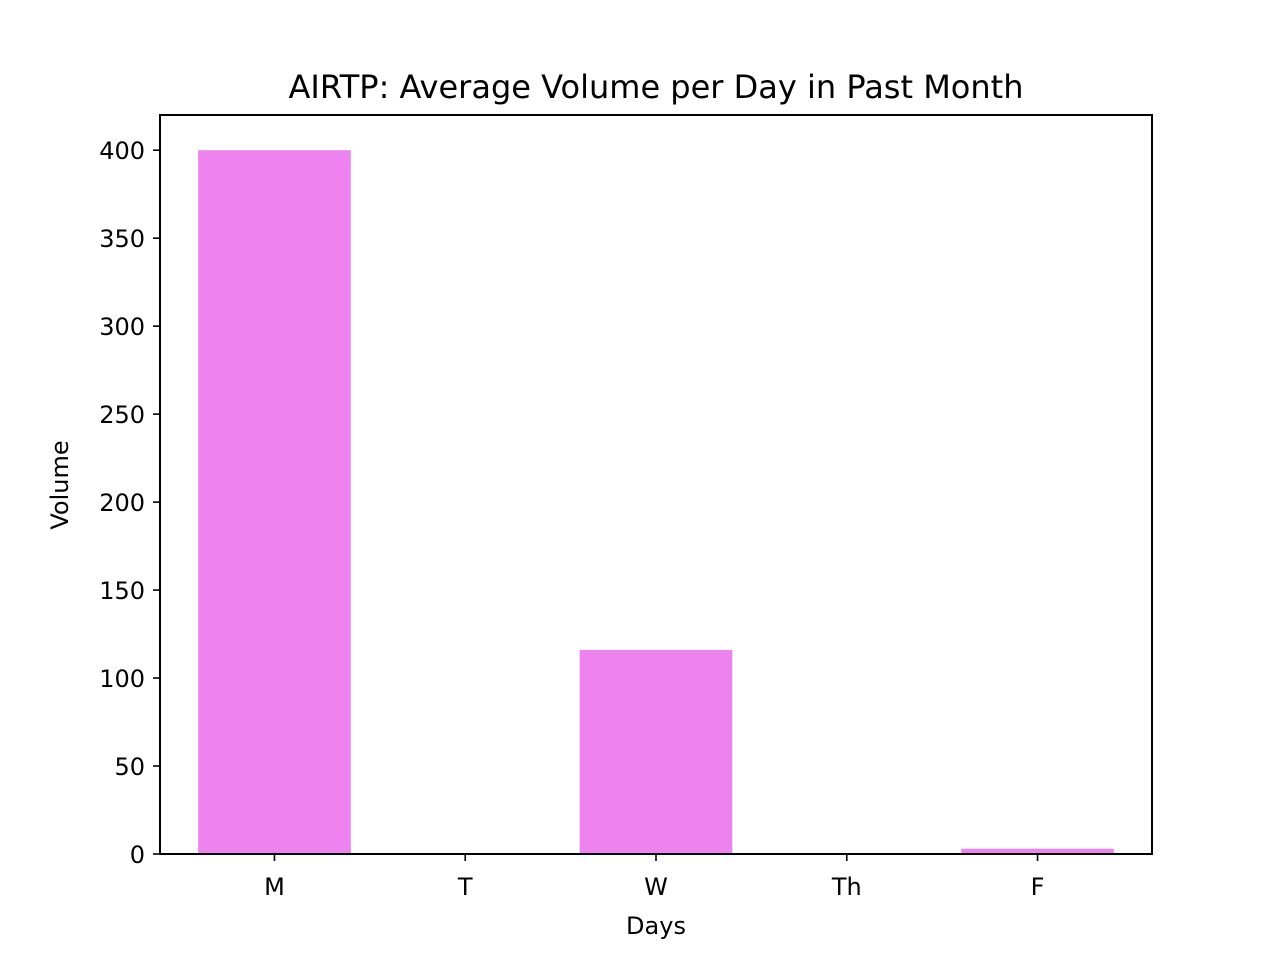 The image size is (1280, 960). What do you see at coordinates (656, 751) in the screenshot?
I see `bar-w` at bounding box center [656, 751].